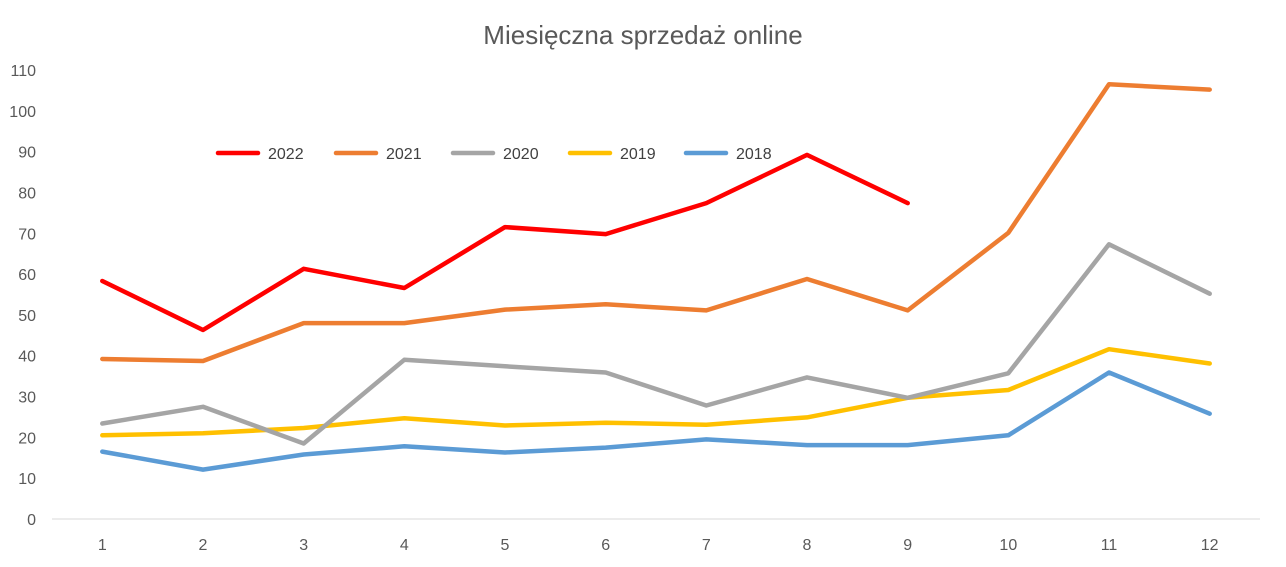 This screenshot has height=567, width=1286. Describe the element at coordinates (27, 153) in the screenshot. I see `y-tick-label: 90` at that location.